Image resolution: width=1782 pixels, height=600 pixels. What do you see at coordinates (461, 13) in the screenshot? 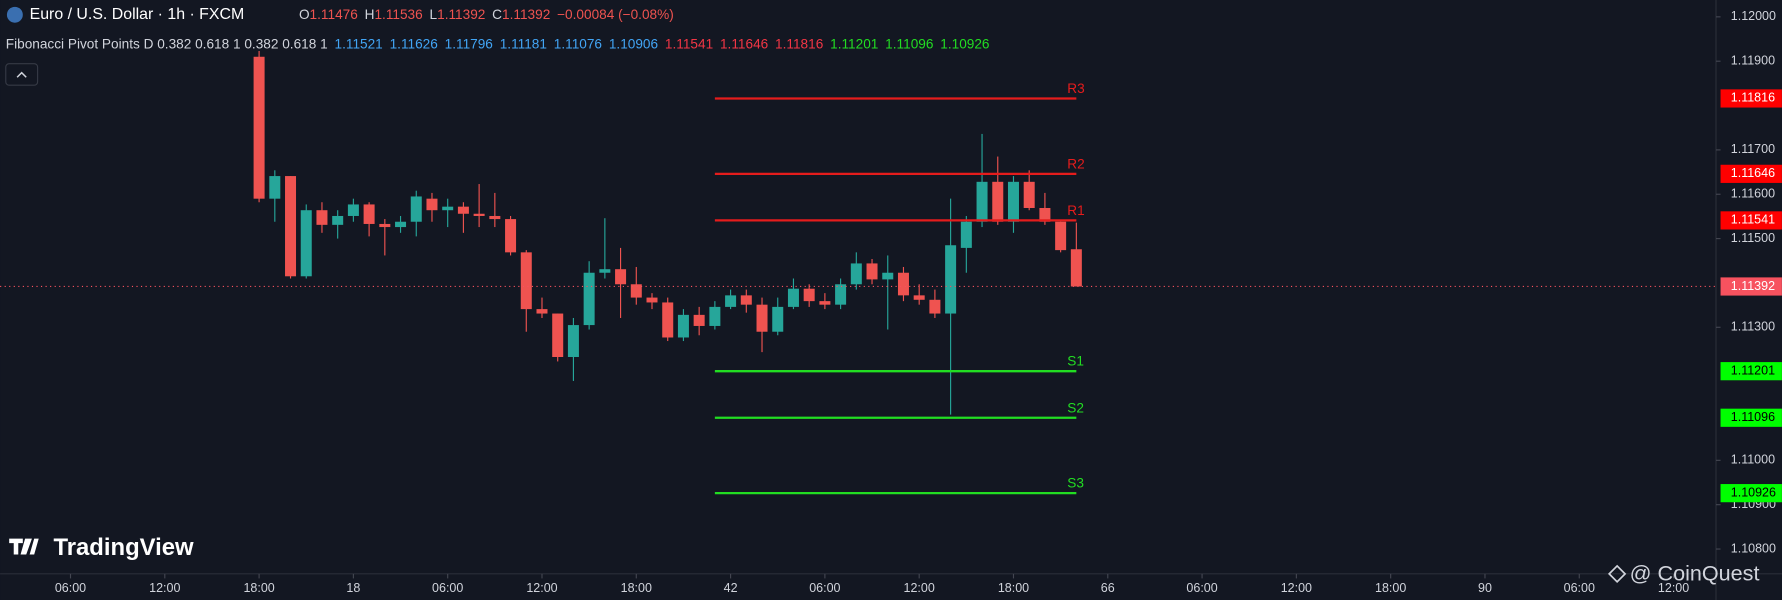
I see `low: 1.11392` at bounding box center [461, 13].